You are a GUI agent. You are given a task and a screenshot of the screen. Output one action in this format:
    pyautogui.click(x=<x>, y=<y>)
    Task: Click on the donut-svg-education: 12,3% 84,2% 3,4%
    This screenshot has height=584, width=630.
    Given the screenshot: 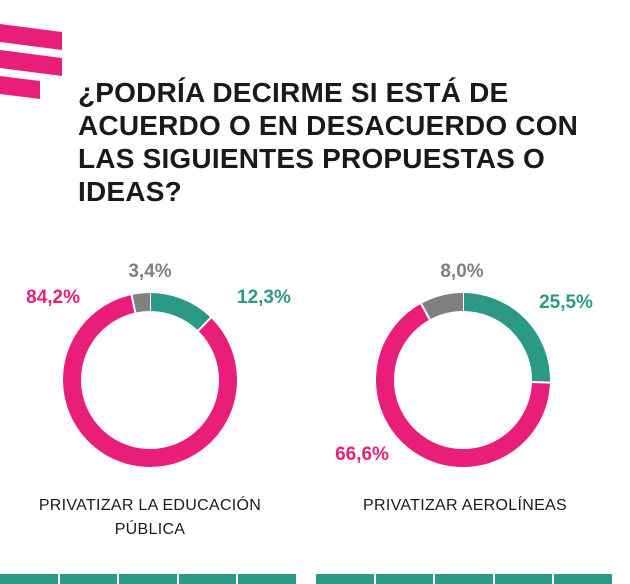 What is the action you would take?
    pyautogui.click(x=158, y=364)
    